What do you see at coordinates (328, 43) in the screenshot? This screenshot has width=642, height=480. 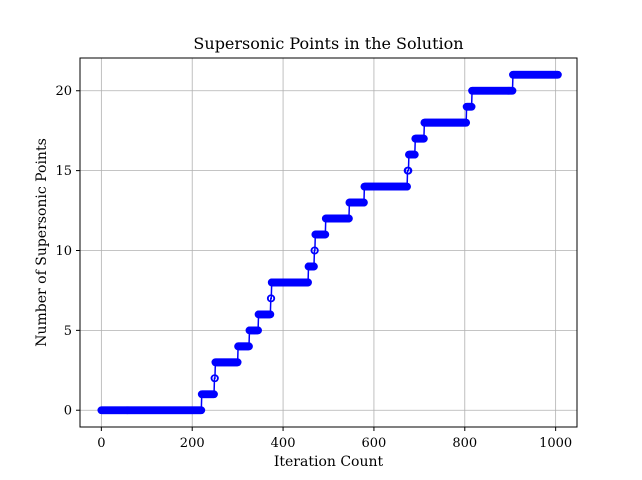 I see `chart-title: Supersonic Points in the Solution` at bounding box center [328, 43].